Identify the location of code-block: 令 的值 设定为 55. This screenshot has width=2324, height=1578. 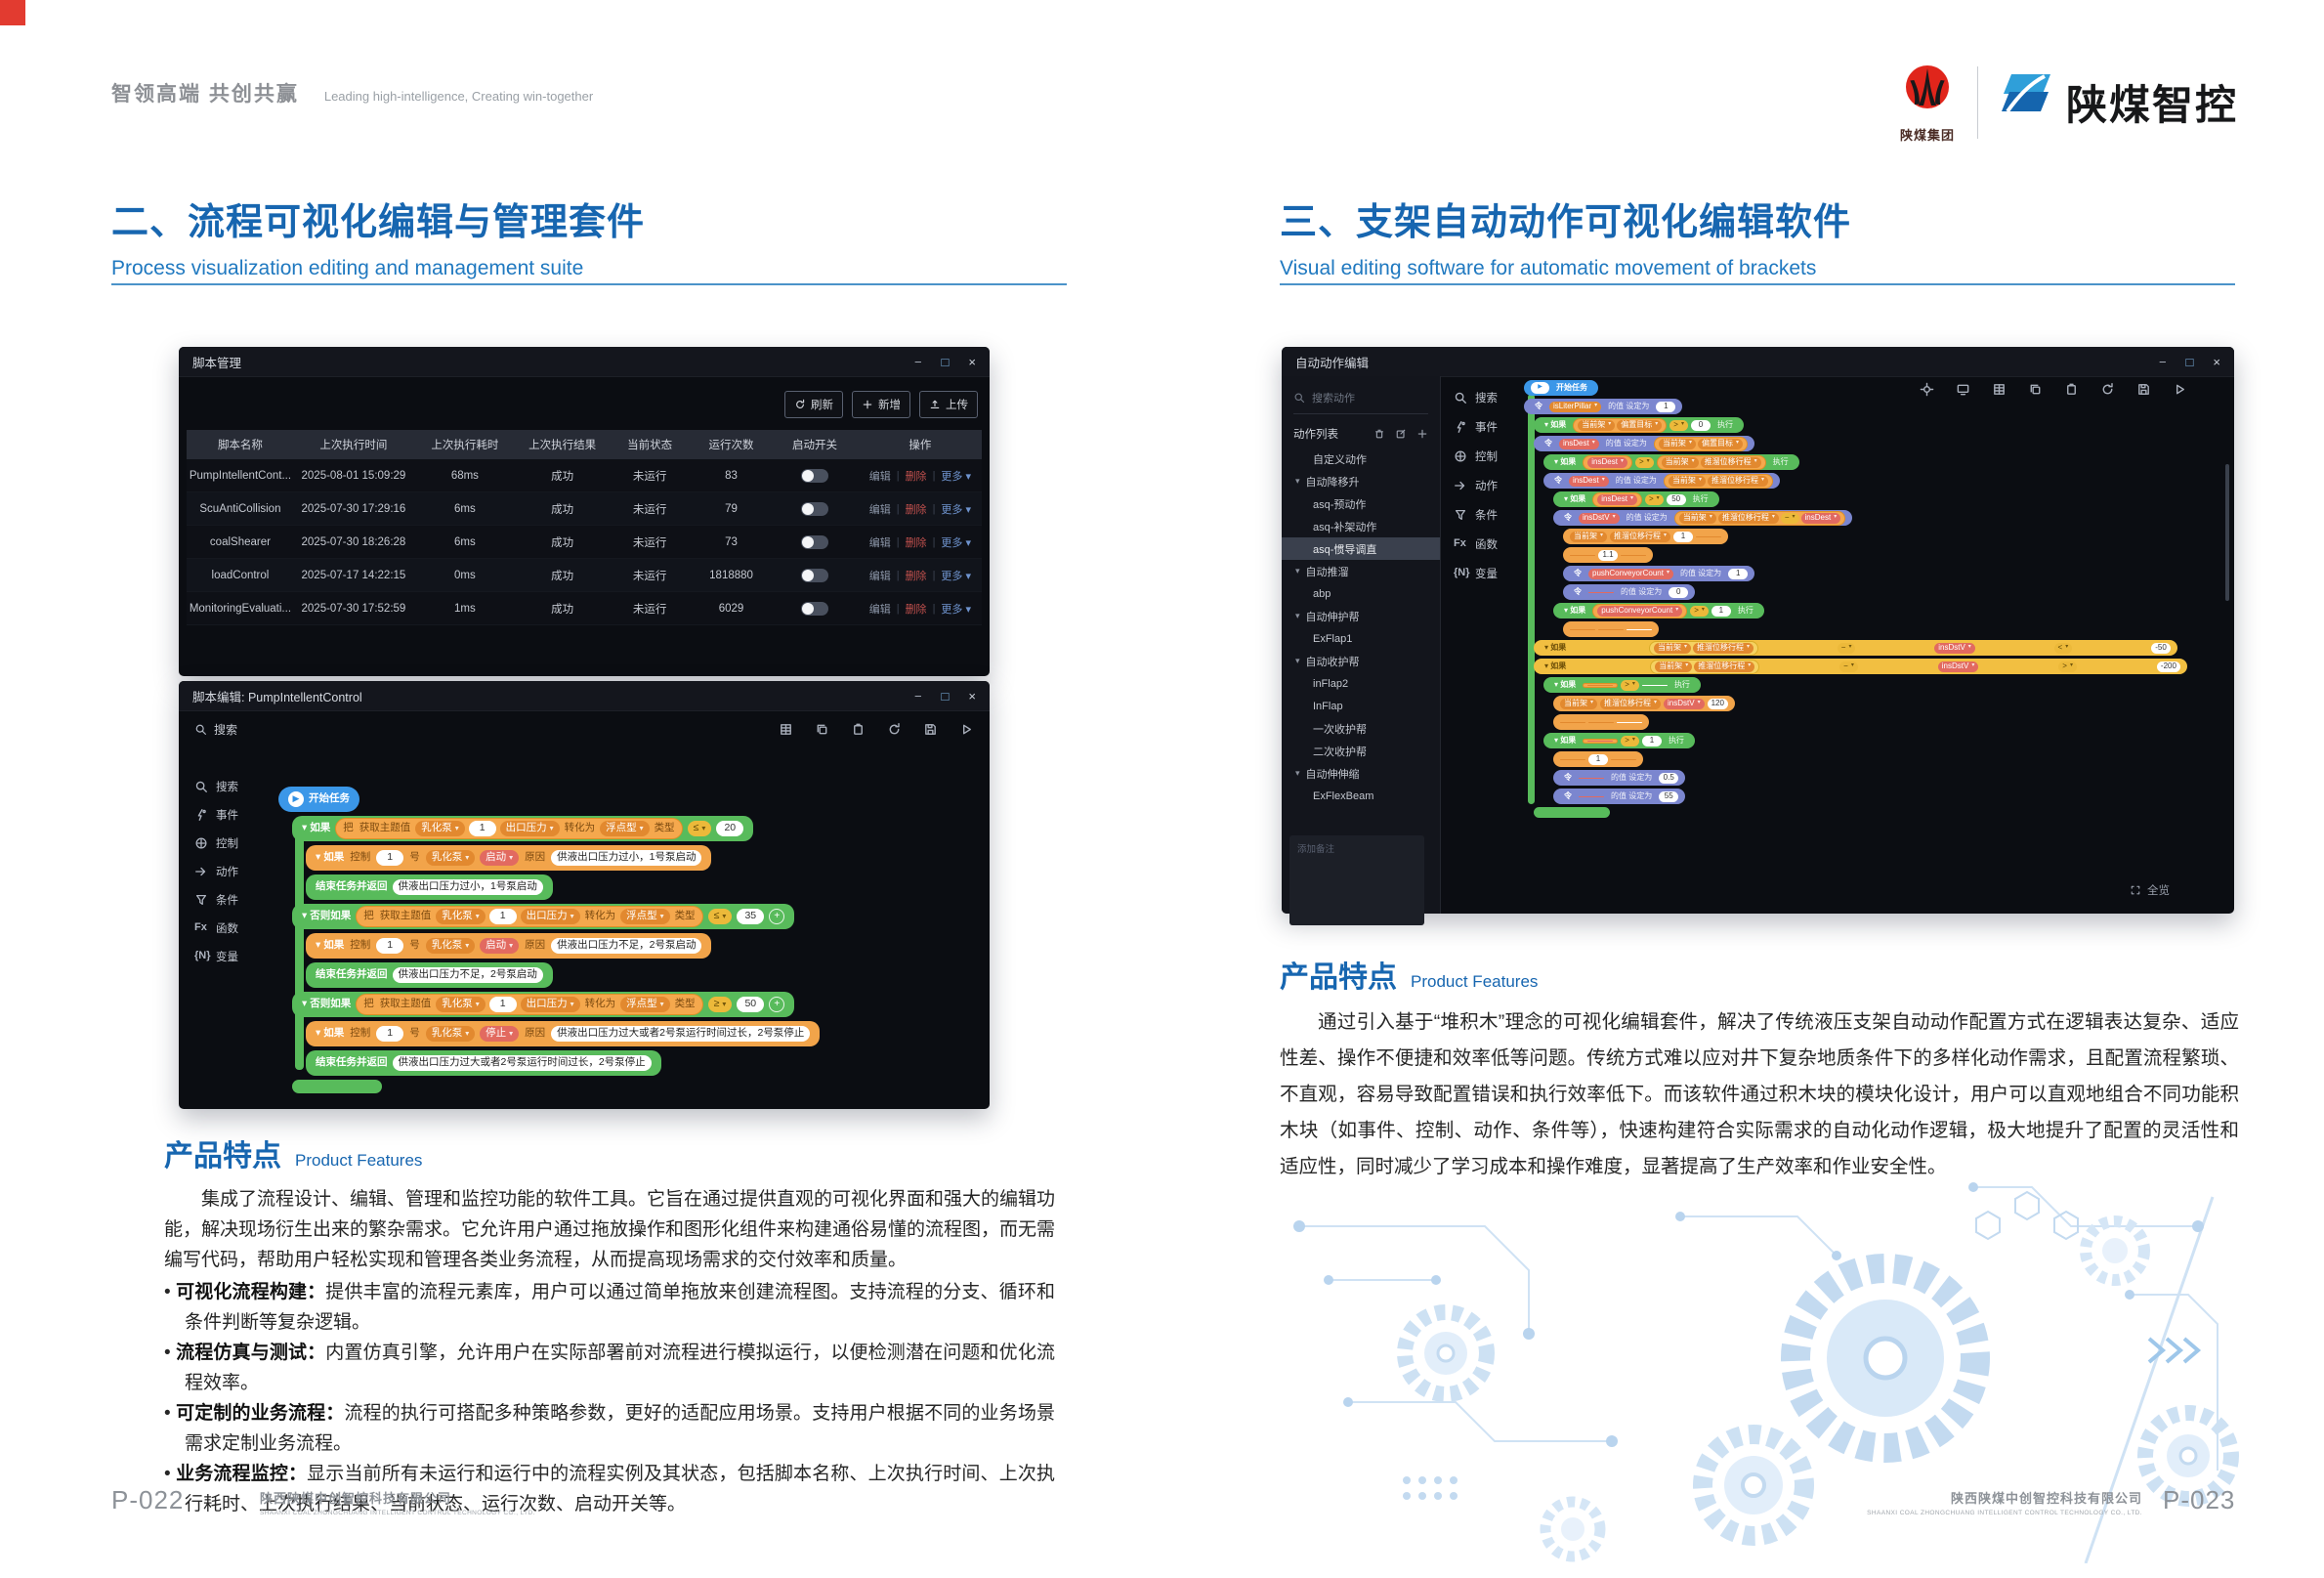
(1619, 796).